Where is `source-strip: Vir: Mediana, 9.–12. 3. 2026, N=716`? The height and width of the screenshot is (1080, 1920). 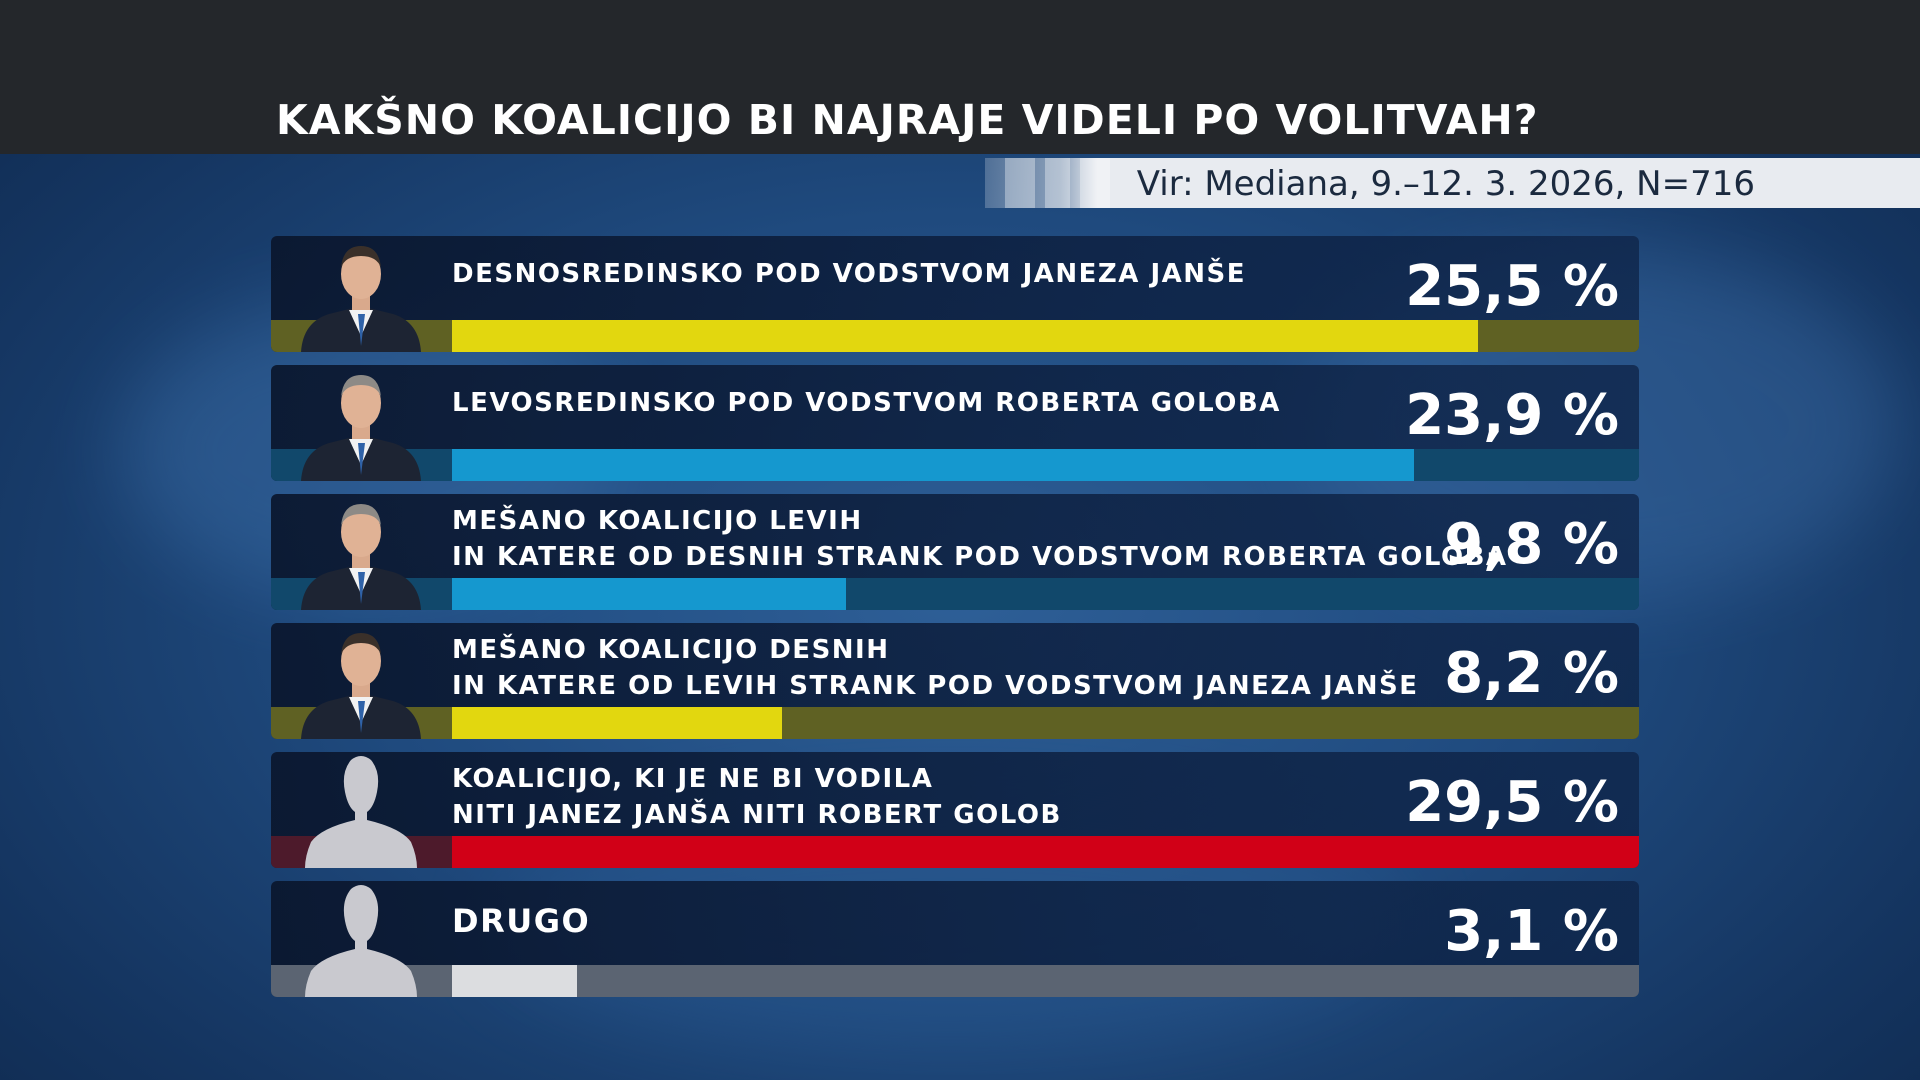
source-strip: Vir: Mediana, 9.–12. 3. 2026, N=716 is located at coordinates (1452, 183).